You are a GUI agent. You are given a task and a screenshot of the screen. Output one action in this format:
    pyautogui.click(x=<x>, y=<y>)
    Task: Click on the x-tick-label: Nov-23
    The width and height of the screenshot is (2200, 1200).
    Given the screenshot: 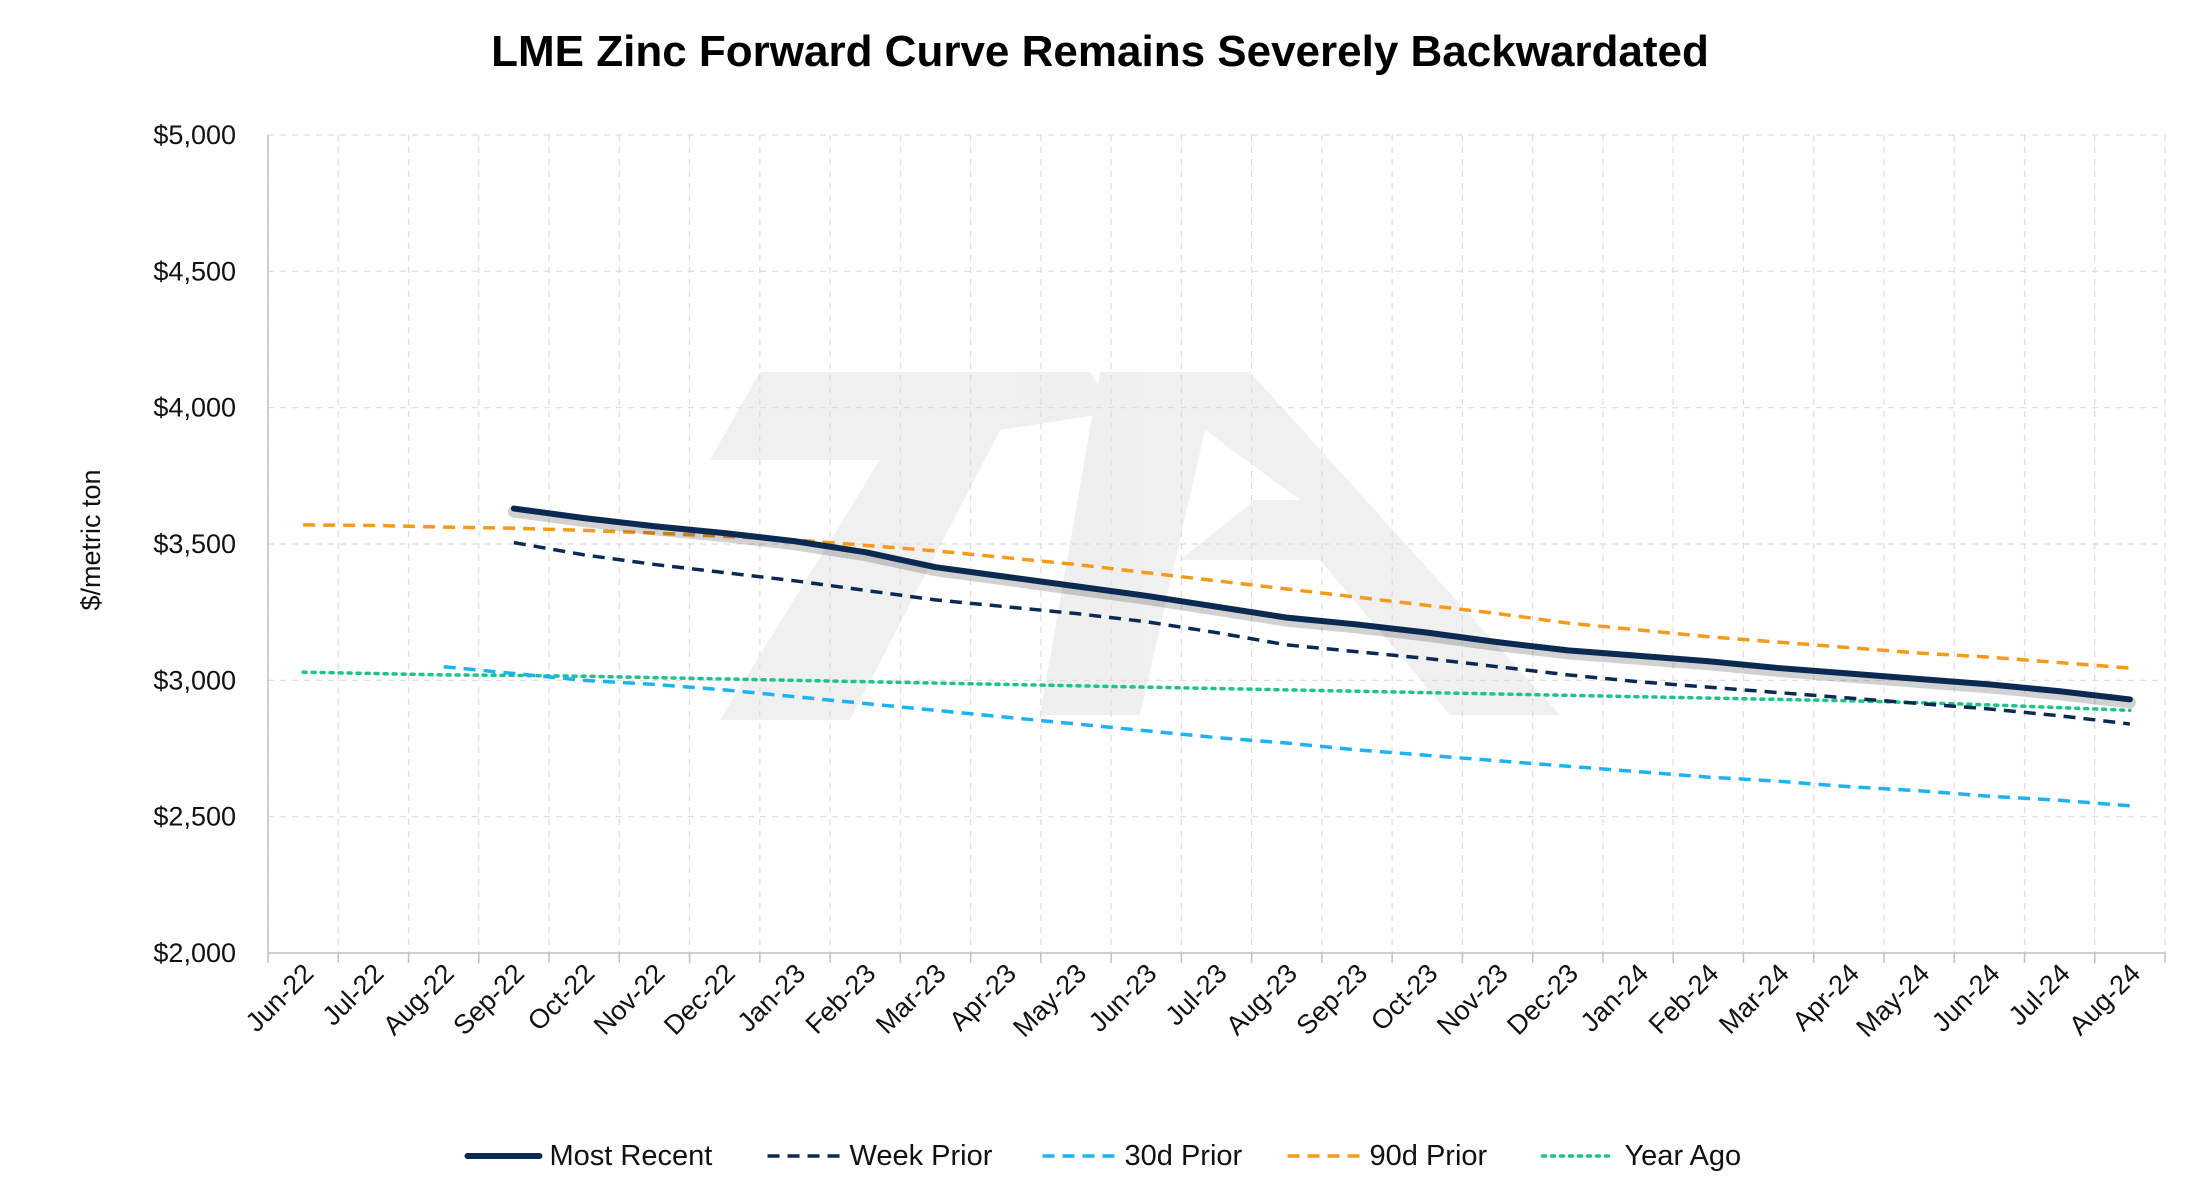 What is the action you would take?
    pyautogui.click(x=1472, y=999)
    